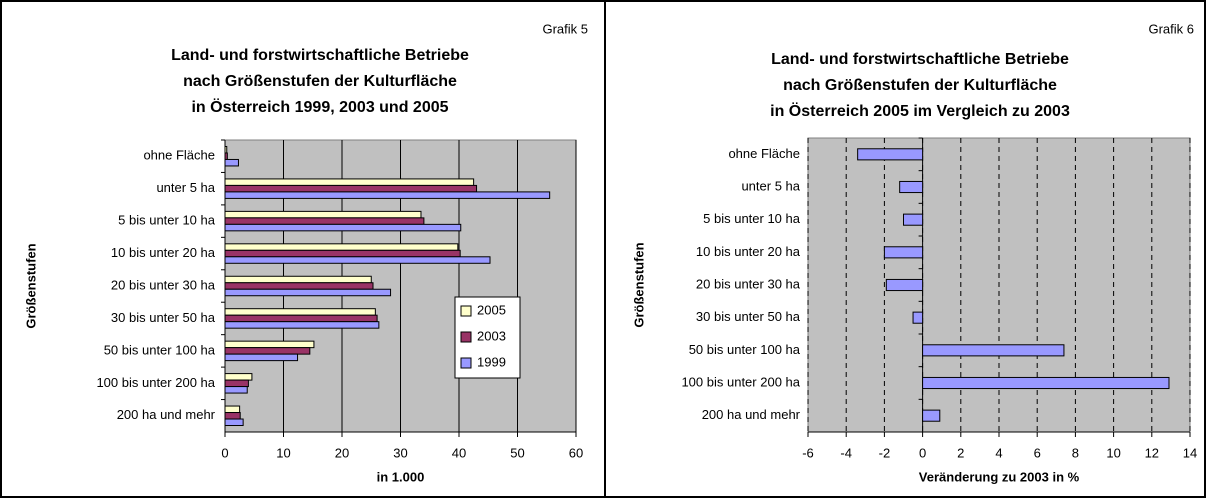  What do you see at coordinates (808, 452) in the screenshot?
I see `x-tick-label: -6` at bounding box center [808, 452].